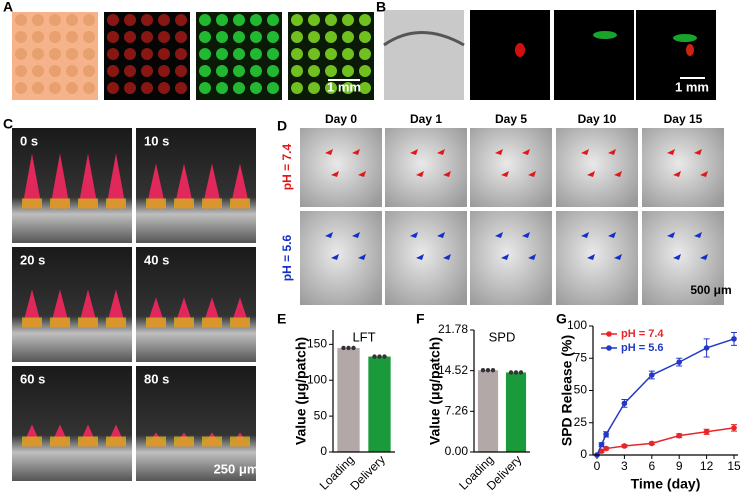  I want to click on time-label: 60 s, so click(32, 378).